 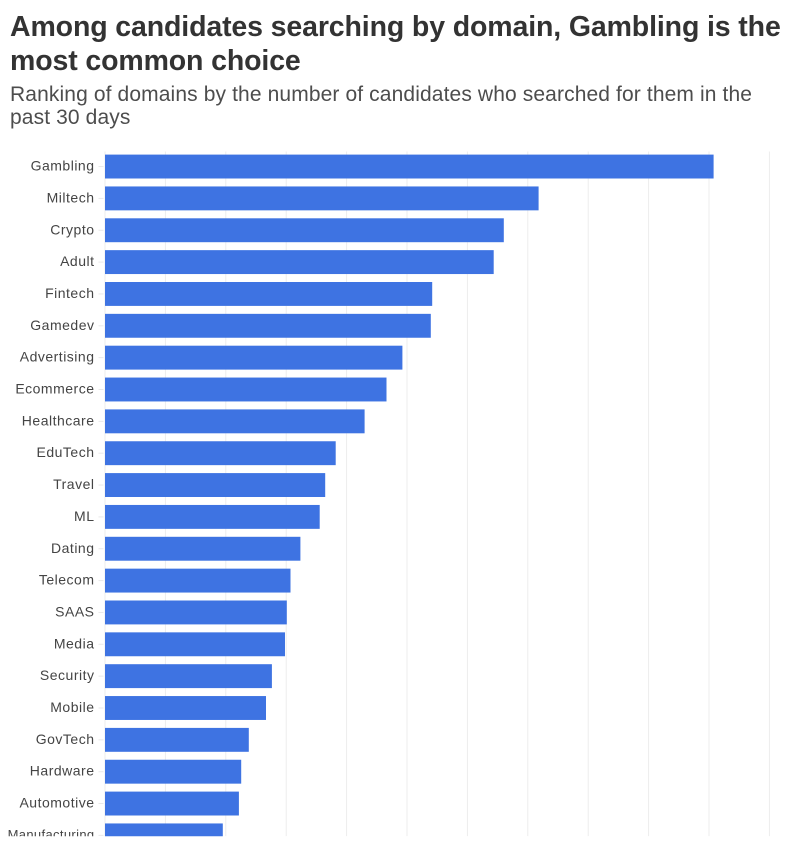 I want to click on svg-text: Manufacturing, so click(x=51, y=834).